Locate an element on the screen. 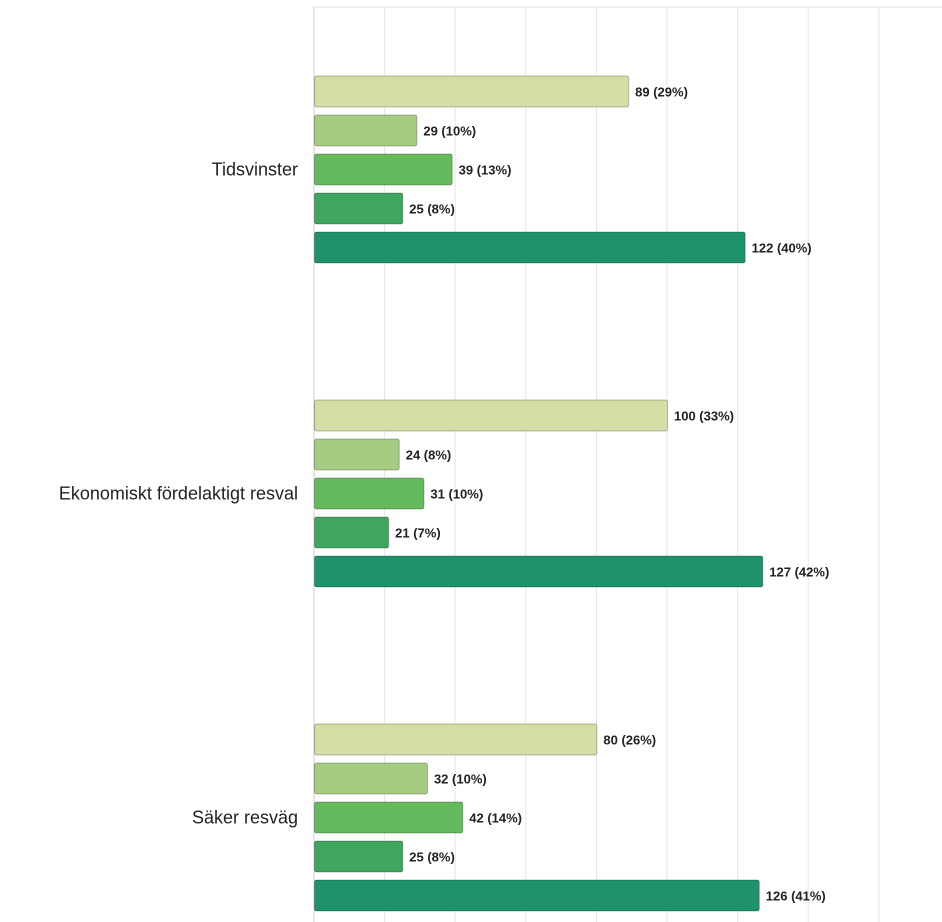  category-label: Säker resväg is located at coordinates (245, 818).